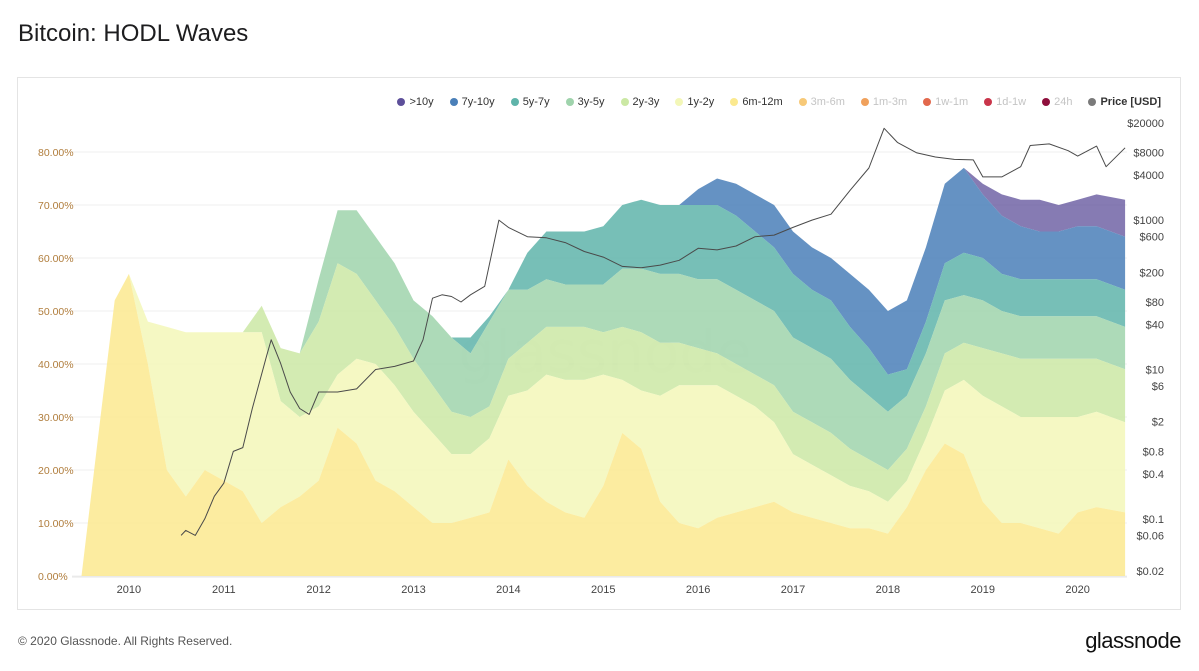 The image size is (1199, 671). Describe the element at coordinates (536, 102) in the screenshot. I see `legend-label: 5y-7y` at that location.